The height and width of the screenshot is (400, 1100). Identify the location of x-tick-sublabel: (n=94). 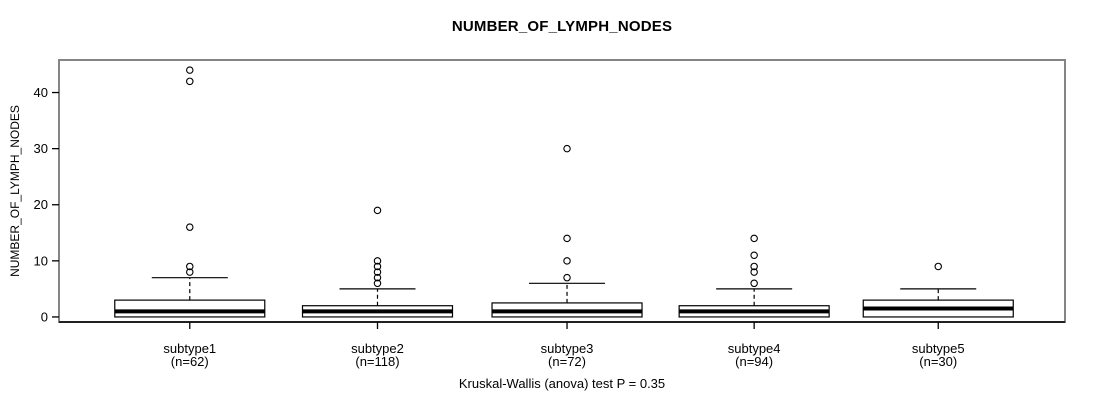
(754, 361).